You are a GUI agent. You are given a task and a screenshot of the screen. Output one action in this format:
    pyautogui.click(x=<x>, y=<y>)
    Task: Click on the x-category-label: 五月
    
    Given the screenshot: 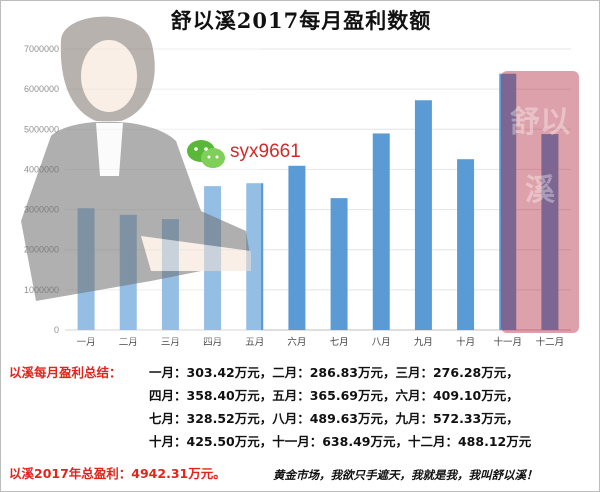 What is the action you would take?
    pyautogui.click(x=254, y=342)
    